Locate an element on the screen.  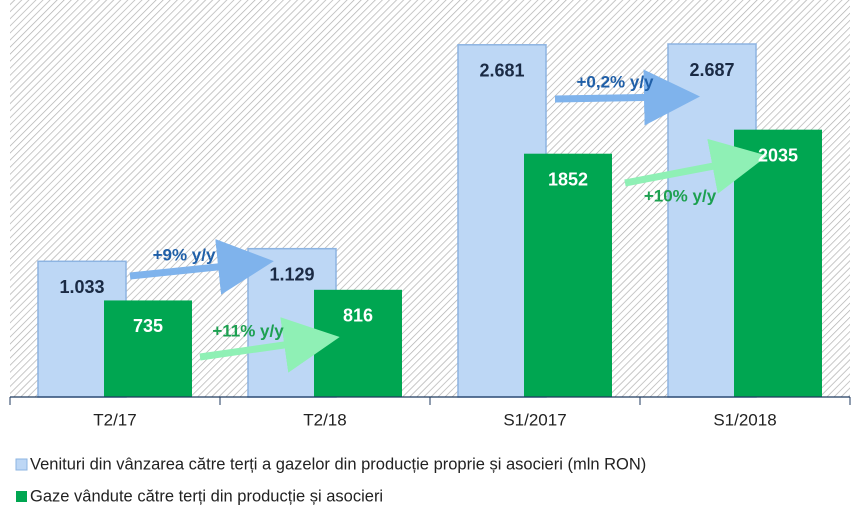
x-tick-label: S1/2018 is located at coordinates (744, 419).